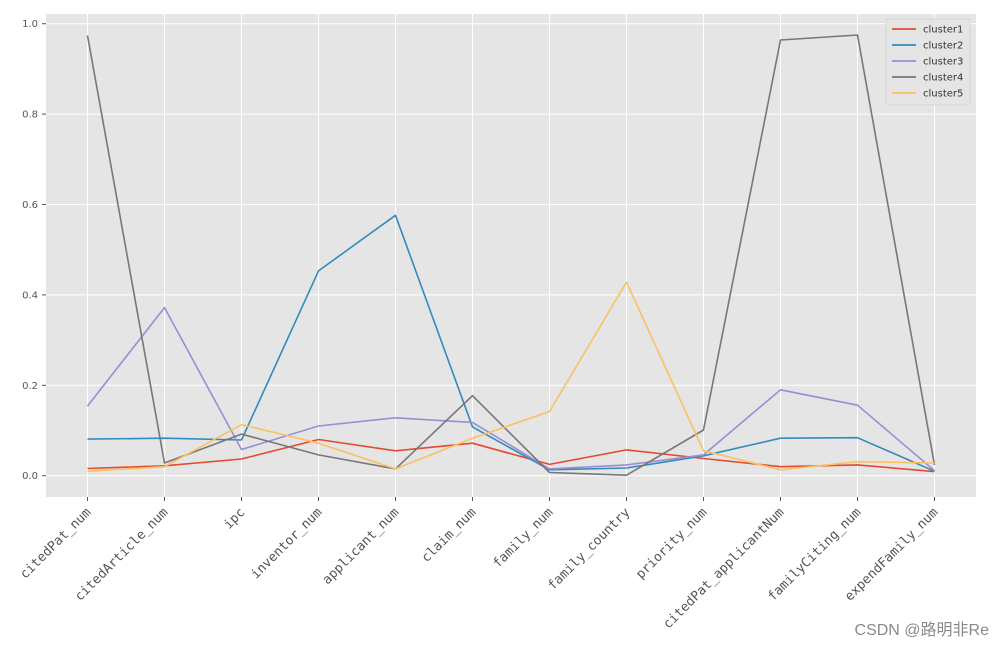 The image size is (1003, 648). What do you see at coordinates (30, 24) in the screenshot?
I see `y-tick-label: 1.0` at bounding box center [30, 24].